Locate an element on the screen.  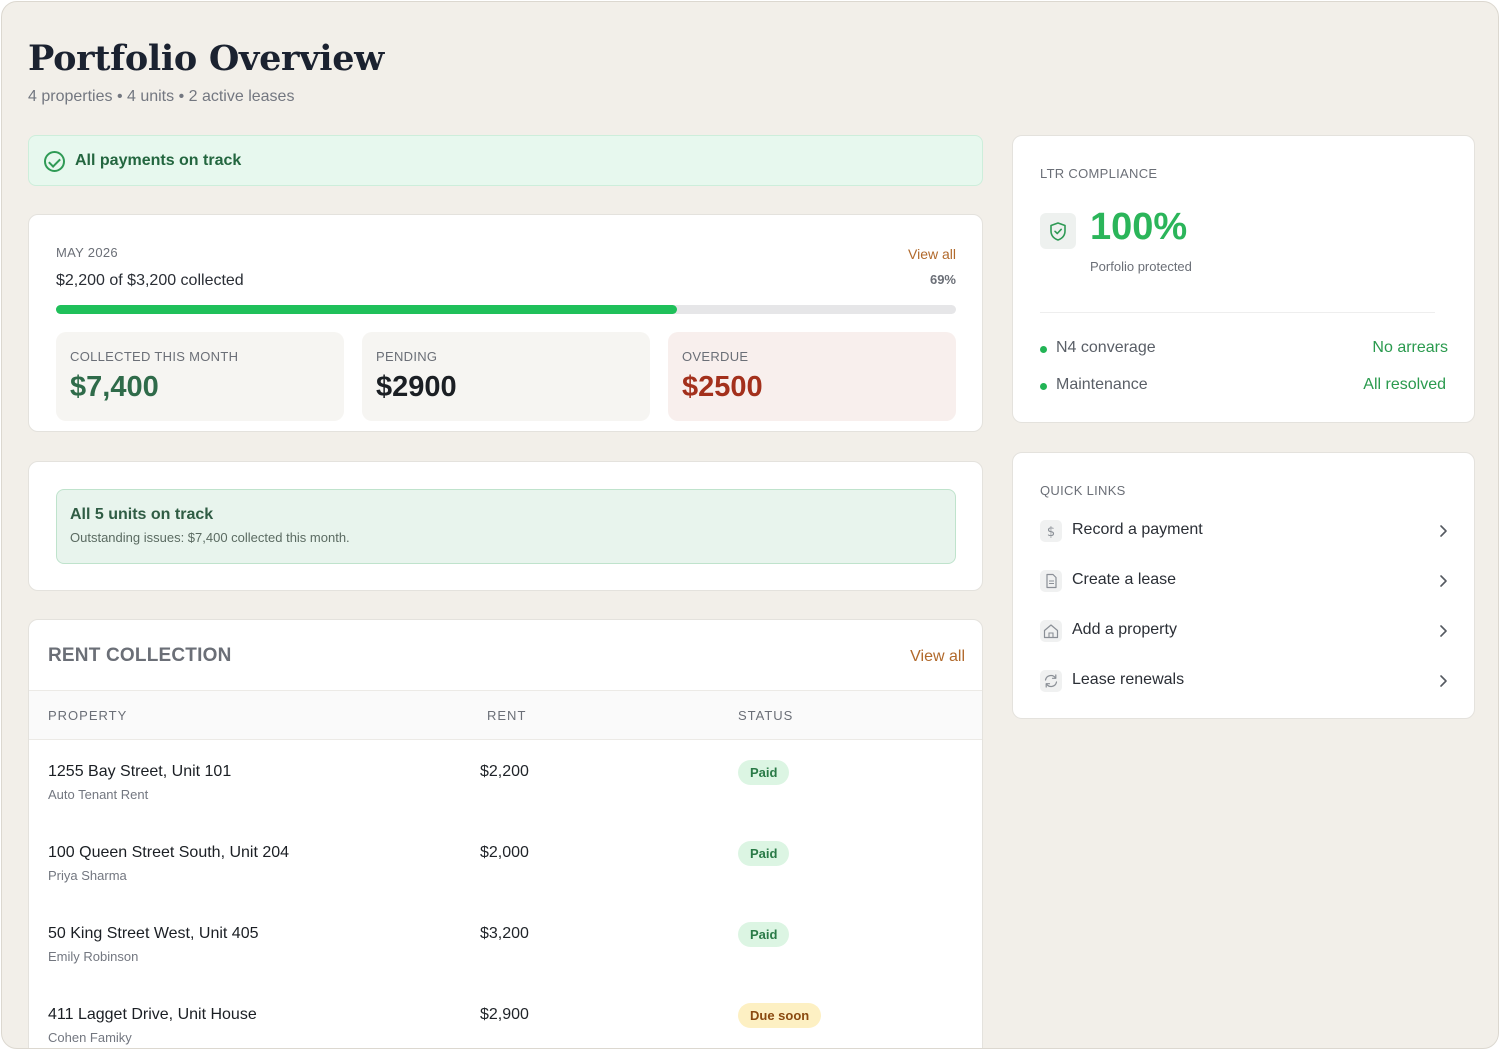
table-header: PROPERTY RENT STATUS is located at coordinates (505, 715).